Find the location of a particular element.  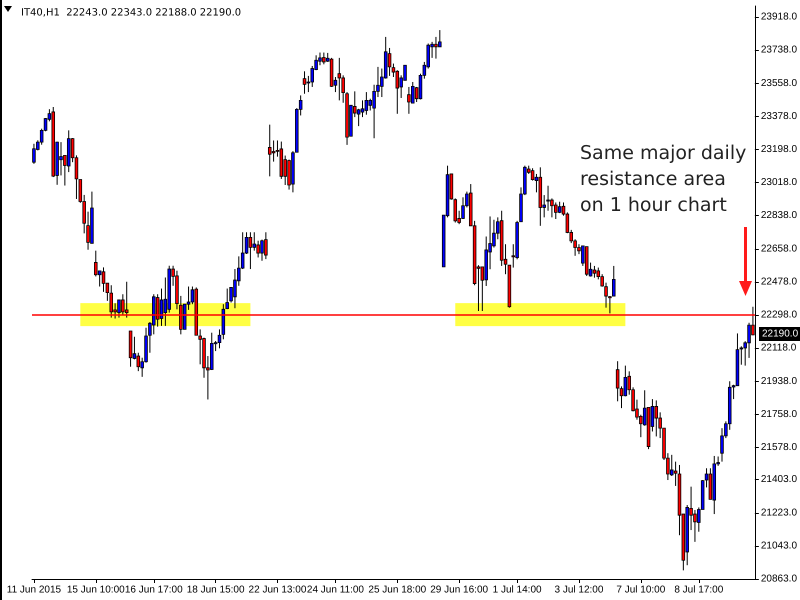

x-tick-label: 8 Jul 17:00 is located at coordinates (699, 590).